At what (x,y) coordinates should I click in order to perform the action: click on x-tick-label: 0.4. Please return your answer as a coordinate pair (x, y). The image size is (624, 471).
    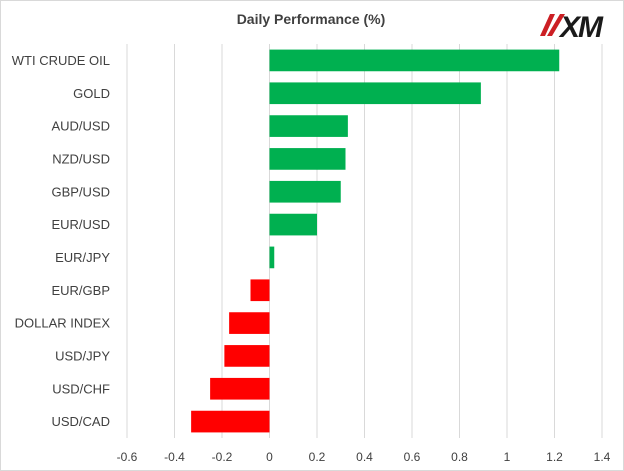
    Looking at the image, I should click on (364, 457).